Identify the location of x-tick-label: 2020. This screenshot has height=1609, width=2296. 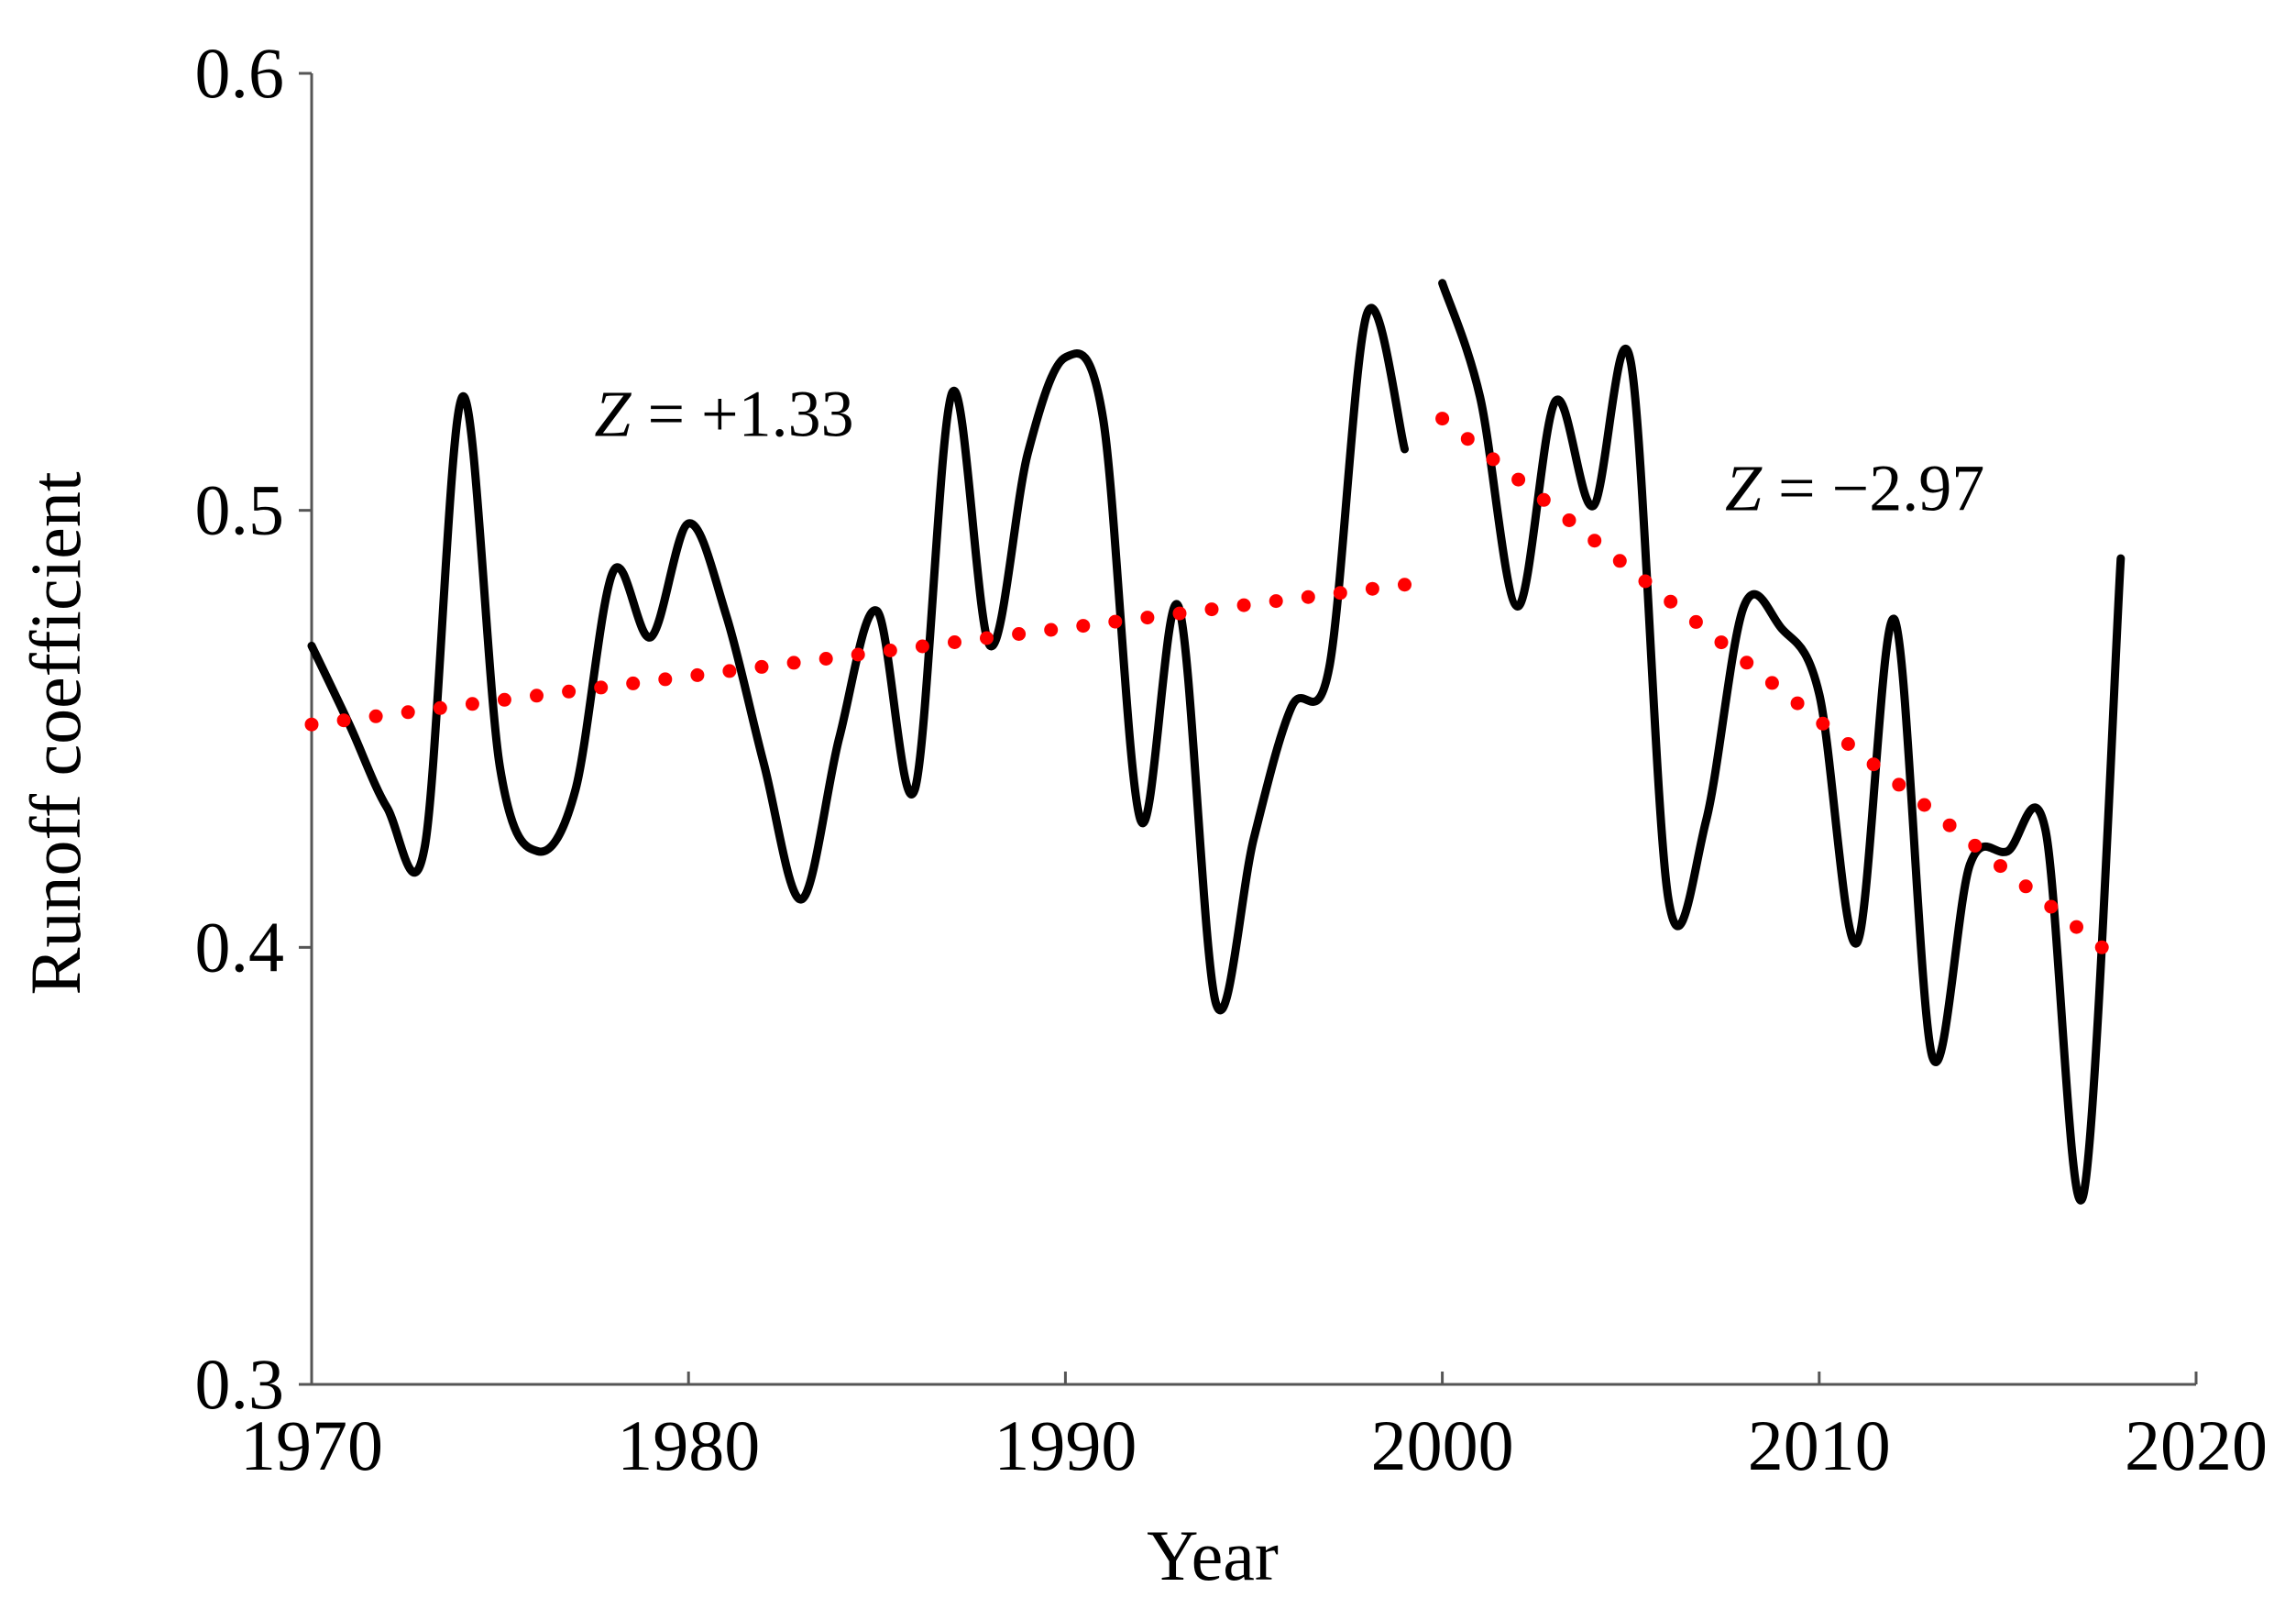
(2196, 1445).